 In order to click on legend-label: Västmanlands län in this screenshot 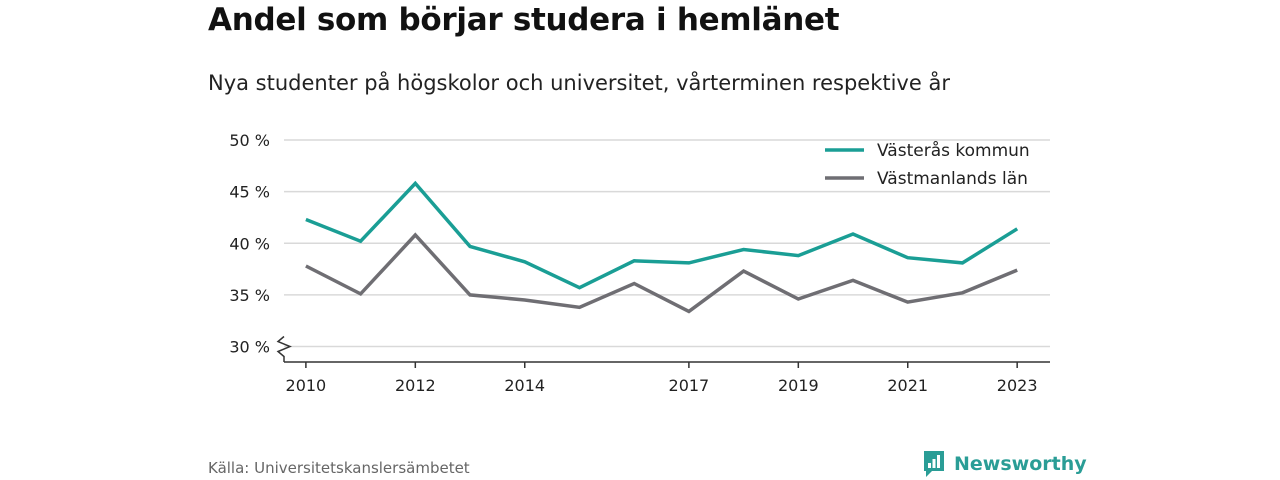, I will do `click(952, 179)`.